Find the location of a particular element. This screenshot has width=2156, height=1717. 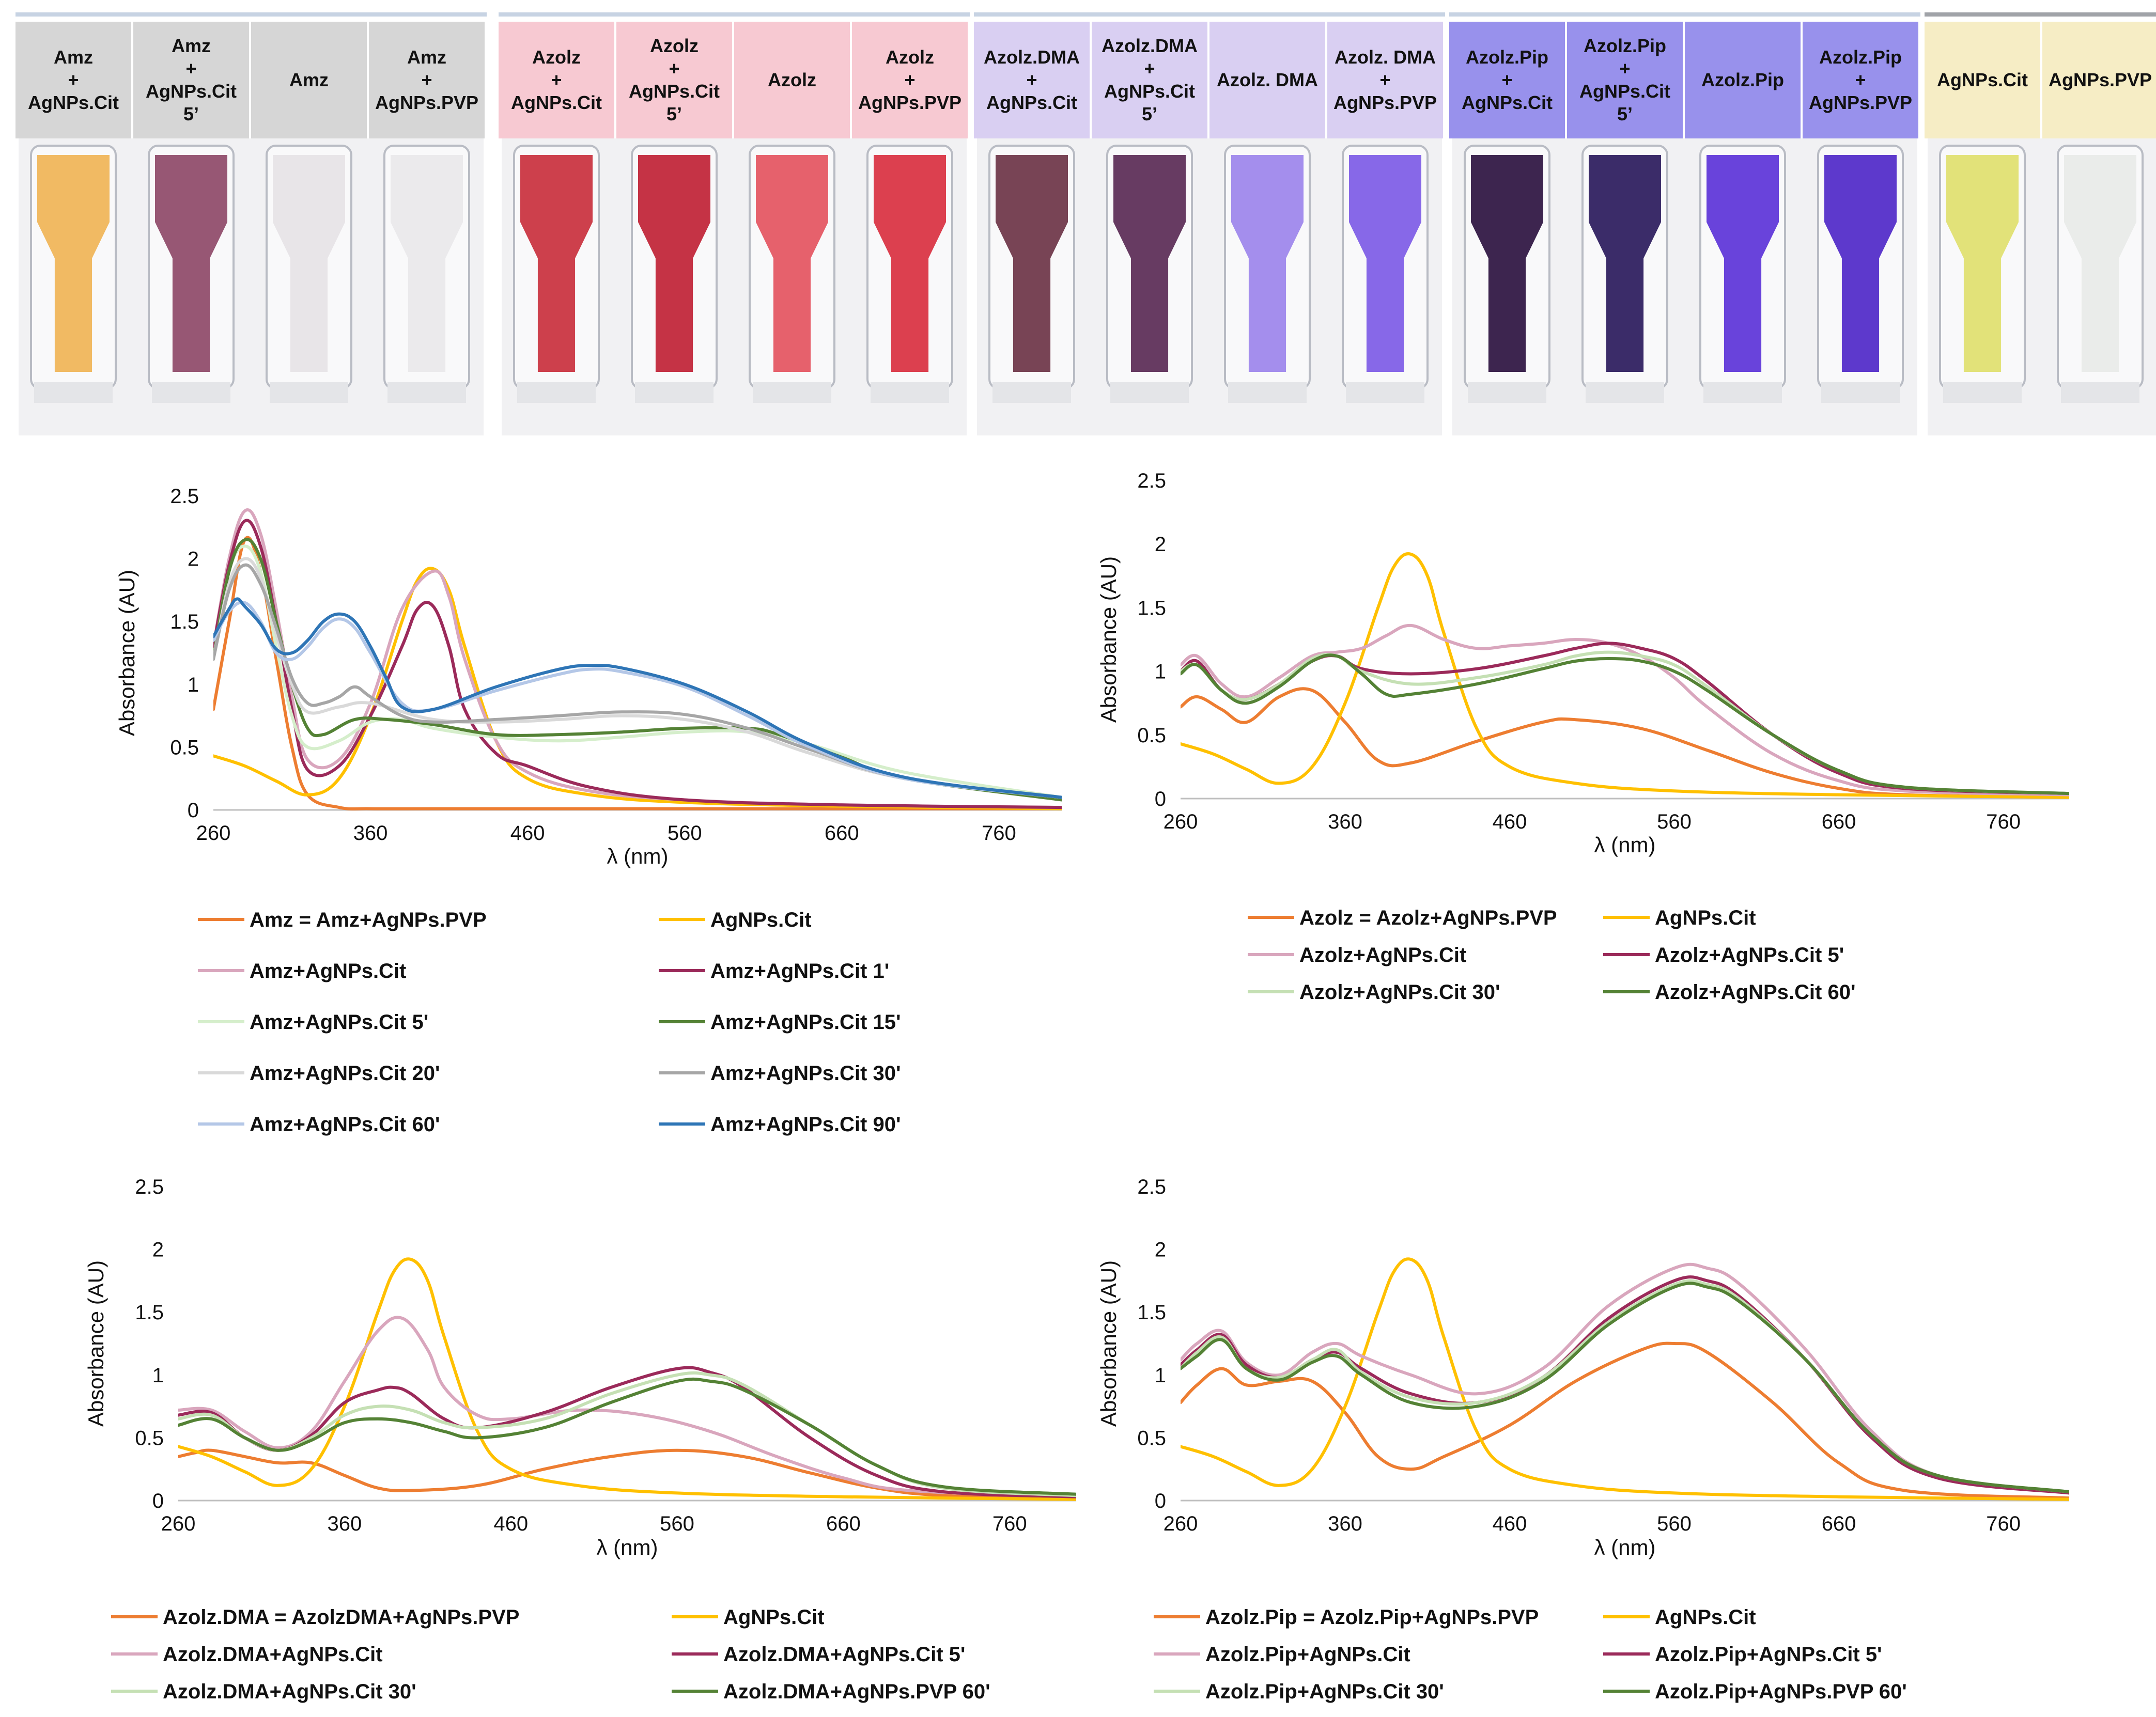

sample-label: Azolz.Pip is located at coordinates (1742, 79).